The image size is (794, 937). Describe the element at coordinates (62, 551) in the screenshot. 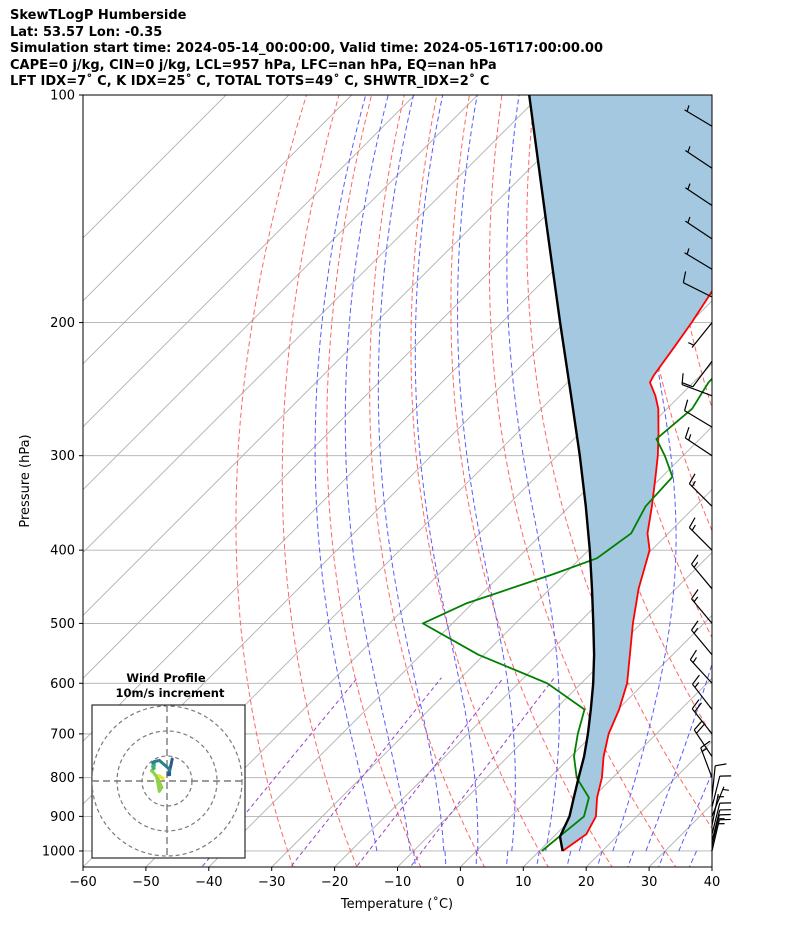

I see `y-tick-label: 400` at that location.